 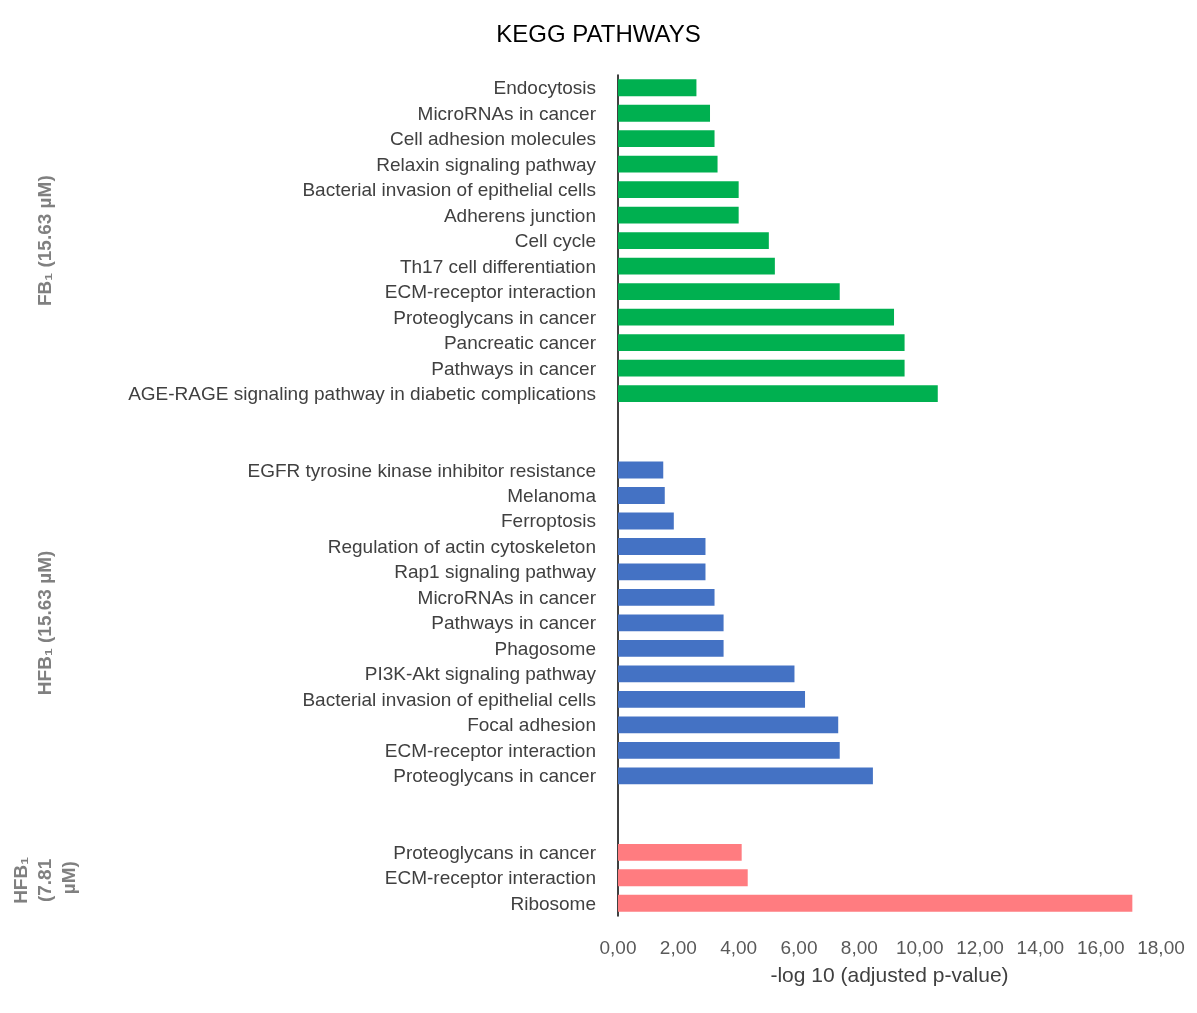 What do you see at coordinates (486, 164) in the screenshot?
I see `y-tick-label: Relaxin signaling pathway` at bounding box center [486, 164].